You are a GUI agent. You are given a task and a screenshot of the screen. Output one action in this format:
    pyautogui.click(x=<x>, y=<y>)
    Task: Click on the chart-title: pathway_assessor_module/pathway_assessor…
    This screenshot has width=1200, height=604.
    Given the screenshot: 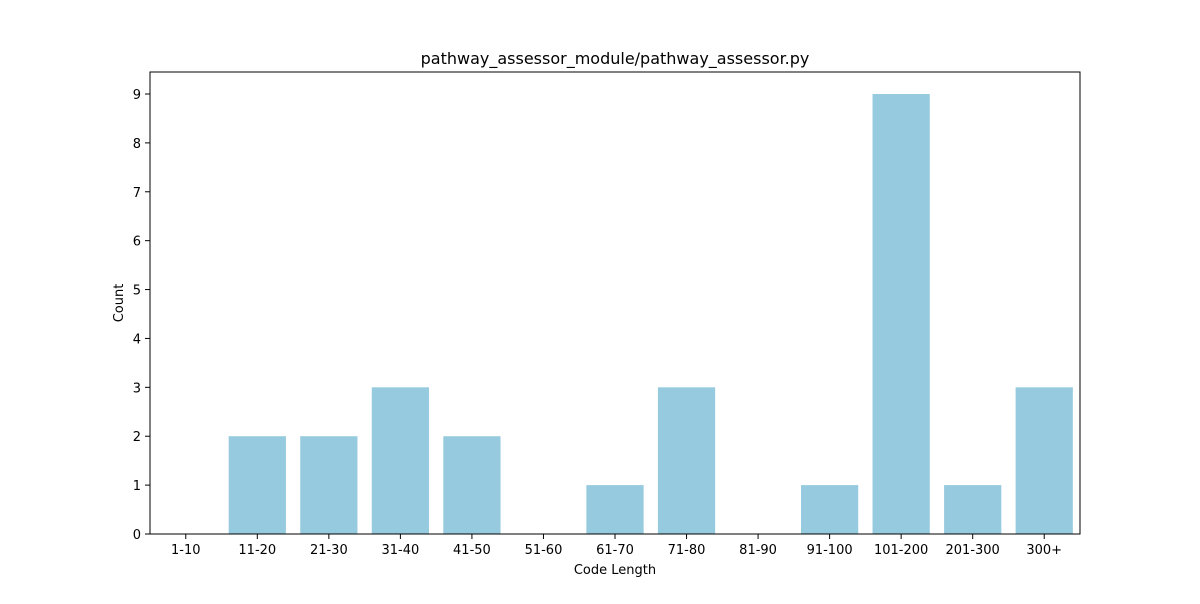 What is the action you would take?
    pyautogui.click(x=615, y=59)
    